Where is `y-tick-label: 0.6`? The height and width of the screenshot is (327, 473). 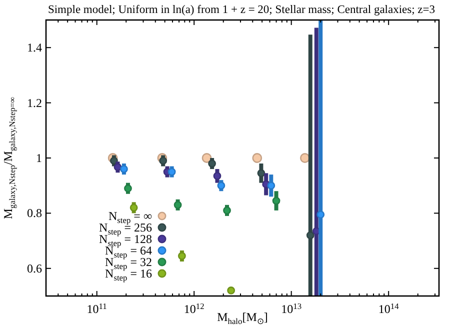 y-tick-label: 0.6 is located at coordinates (34, 268).